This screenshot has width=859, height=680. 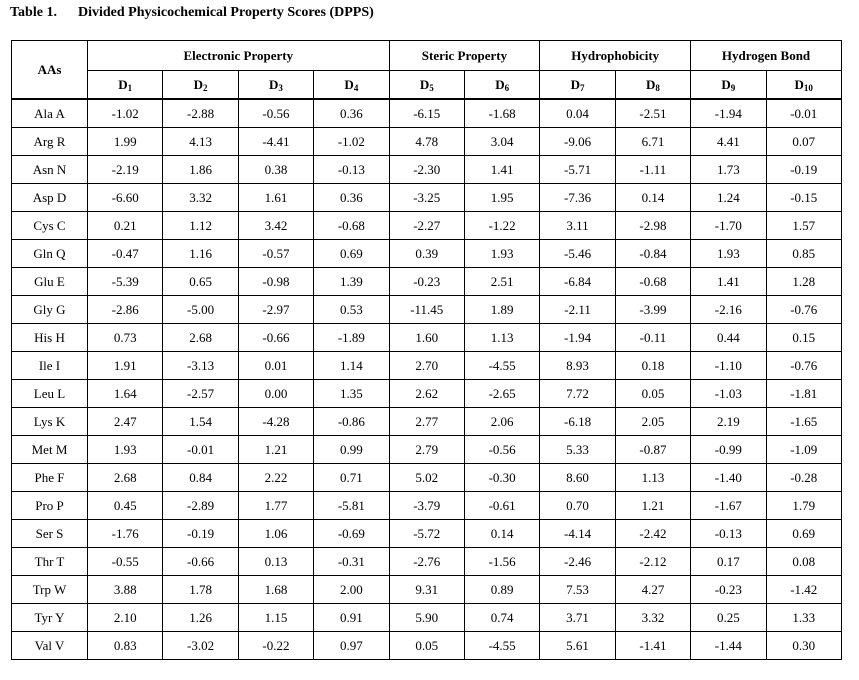 What do you see at coordinates (205, 87) in the screenshot?
I see `column-header-subscript: 2` at bounding box center [205, 87].